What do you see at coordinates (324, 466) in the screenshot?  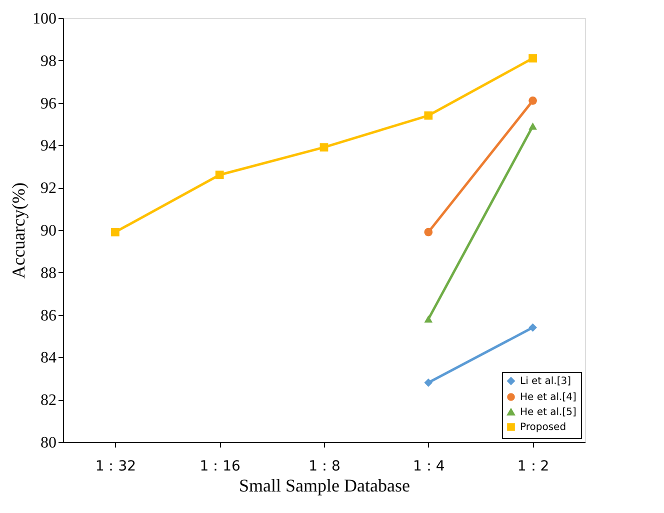 I see `x-tick-label: 1：8` at bounding box center [324, 466].